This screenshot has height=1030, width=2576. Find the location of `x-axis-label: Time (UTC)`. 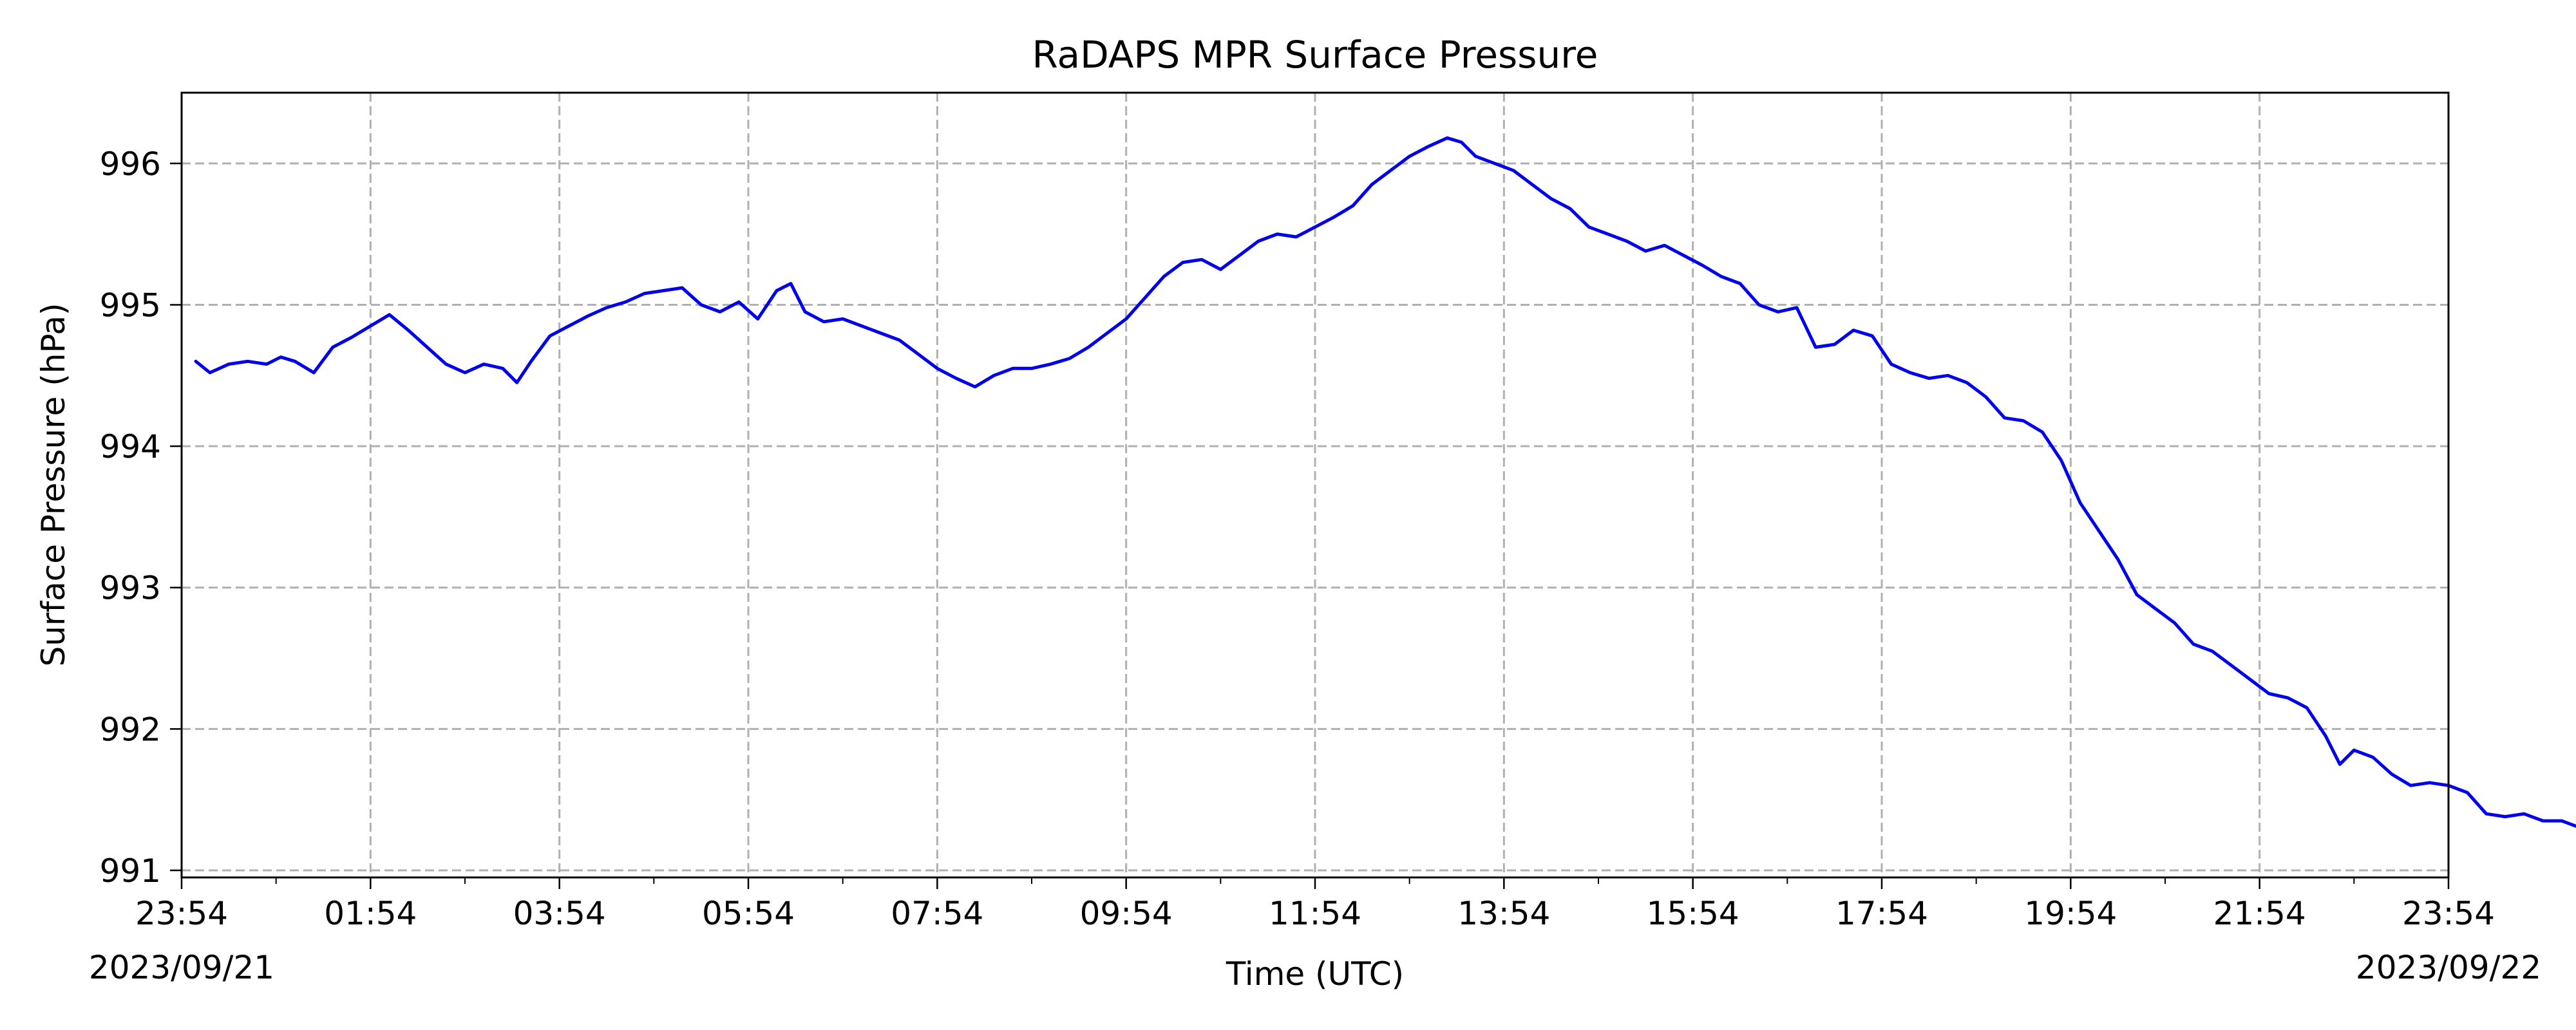

x-axis-label: Time (UTC) is located at coordinates (1315, 974).